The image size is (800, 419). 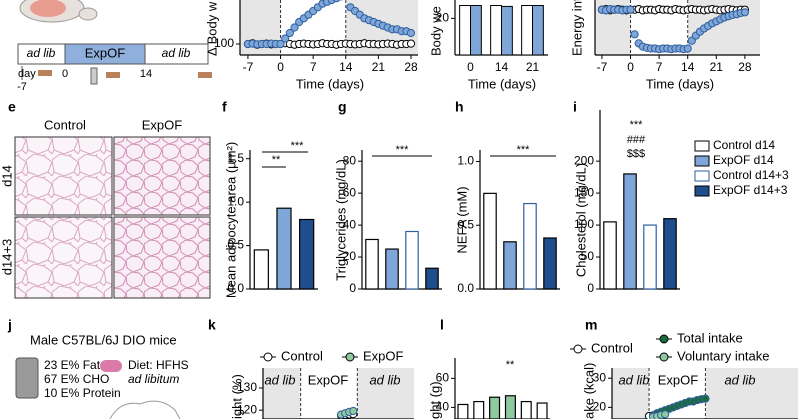 I want to click on x-axis-label: Time (days), so click(x=502, y=83).